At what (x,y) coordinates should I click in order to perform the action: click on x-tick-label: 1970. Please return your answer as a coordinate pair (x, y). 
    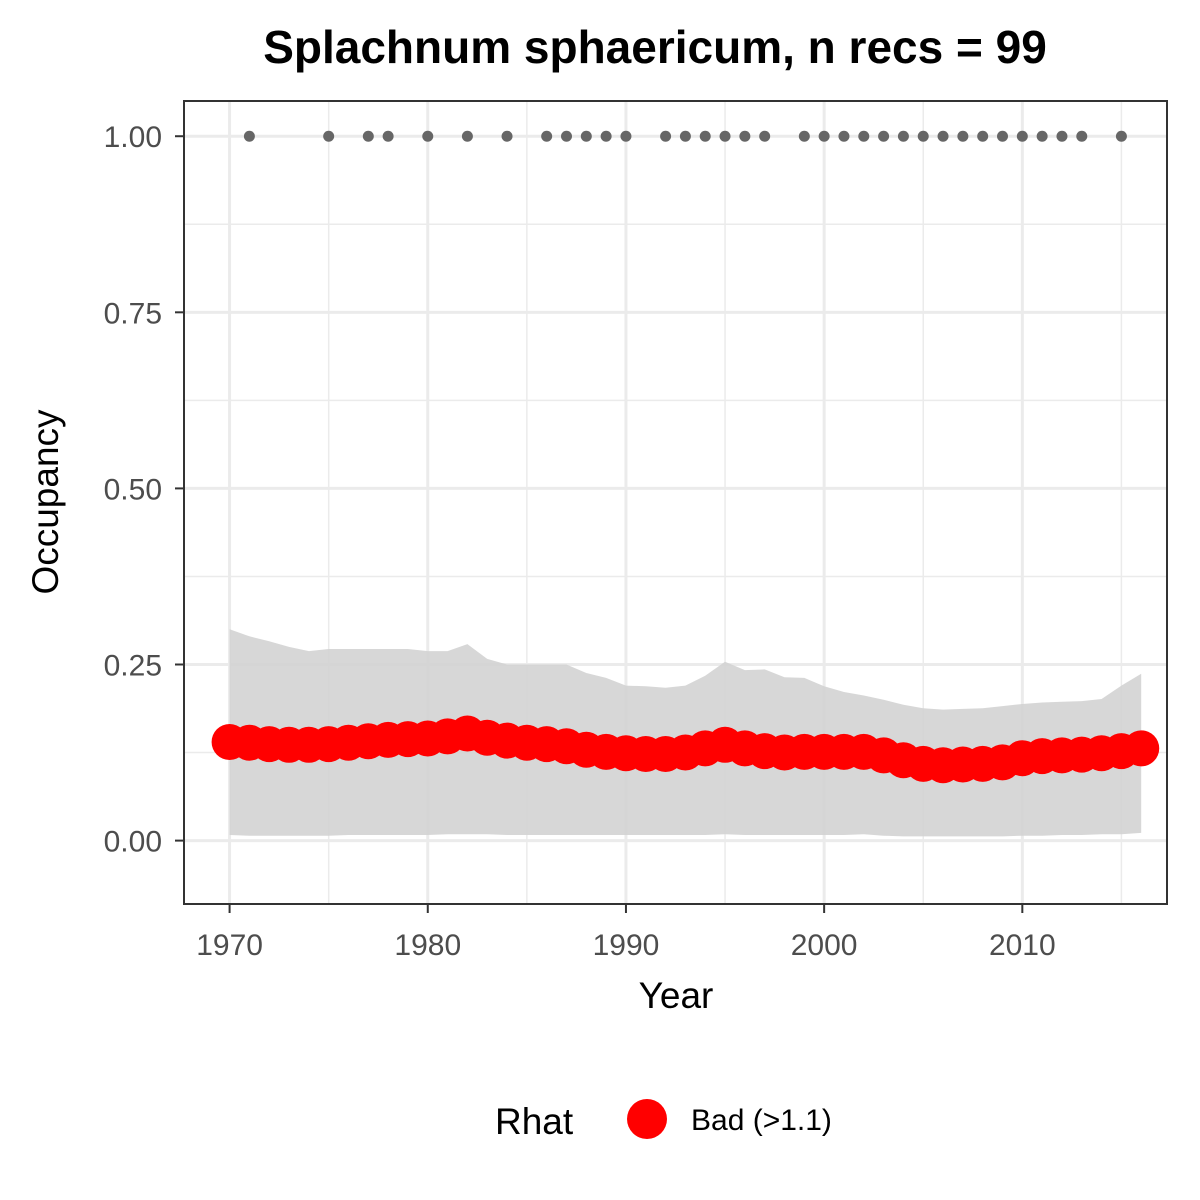
    Looking at the image, I should click on (229, 945).